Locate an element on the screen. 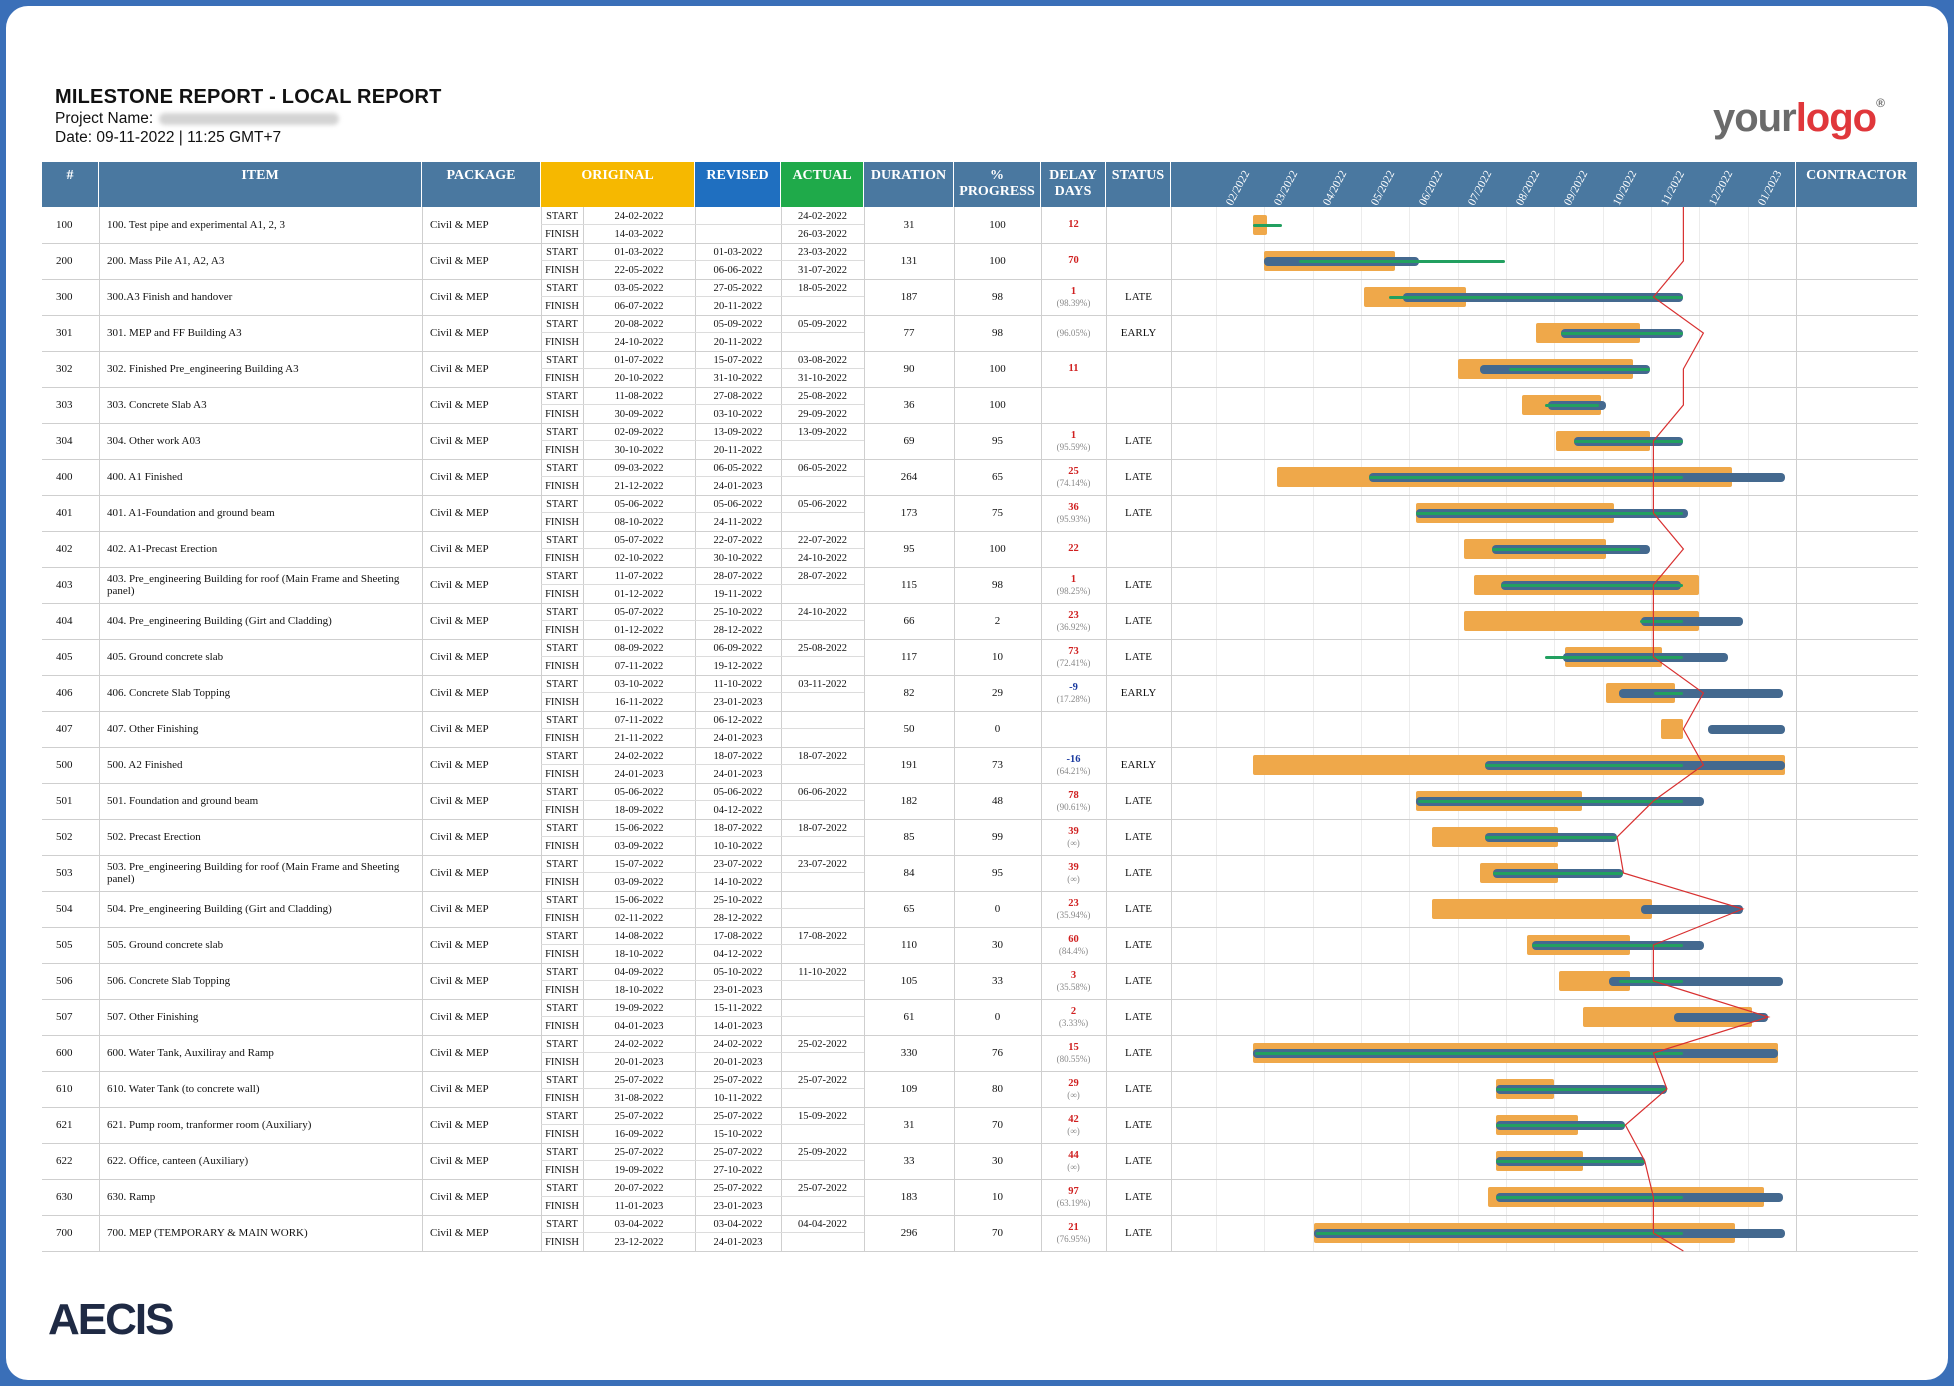 This screenshot has width=1954, height=1386. item-name: 502. Precast Erection is located at coordinates (154, 837).